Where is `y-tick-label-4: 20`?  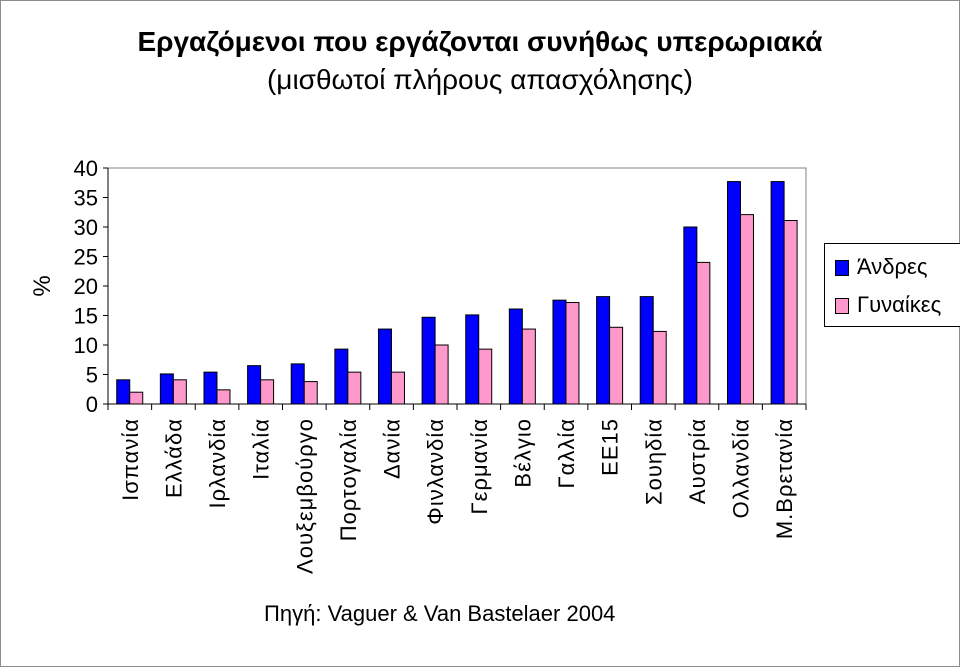
y-tick-label-4: 20 is located at coordinates (86, 286).